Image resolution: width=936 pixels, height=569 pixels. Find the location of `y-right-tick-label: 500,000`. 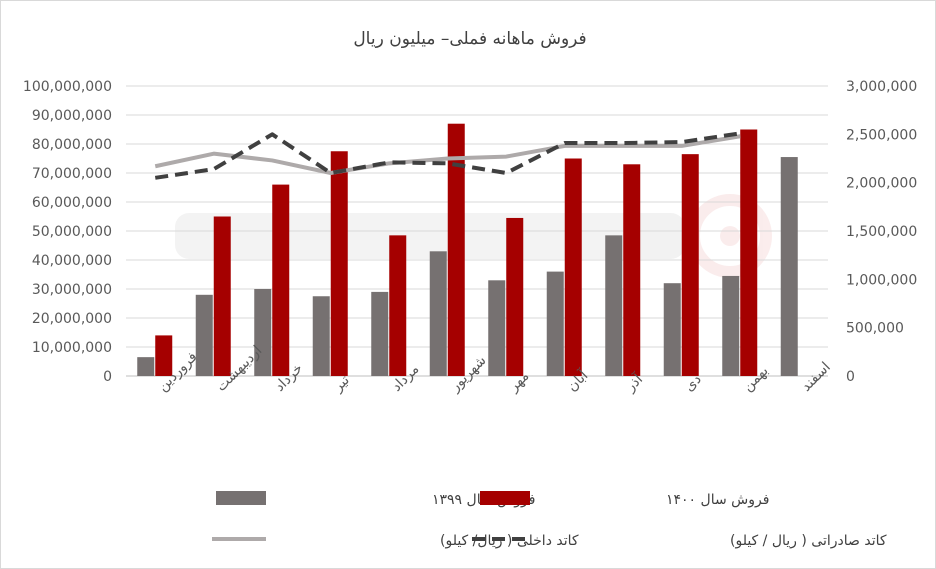

y-right-tick-label: 500,000 is located at coordinates (875, 329).